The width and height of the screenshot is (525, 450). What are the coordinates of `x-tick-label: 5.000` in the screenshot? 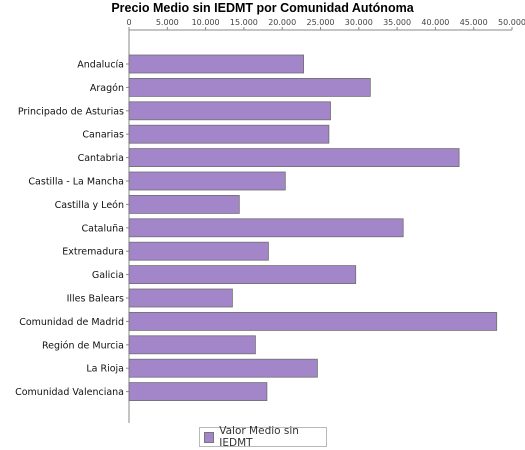 It's located at (167, 22).